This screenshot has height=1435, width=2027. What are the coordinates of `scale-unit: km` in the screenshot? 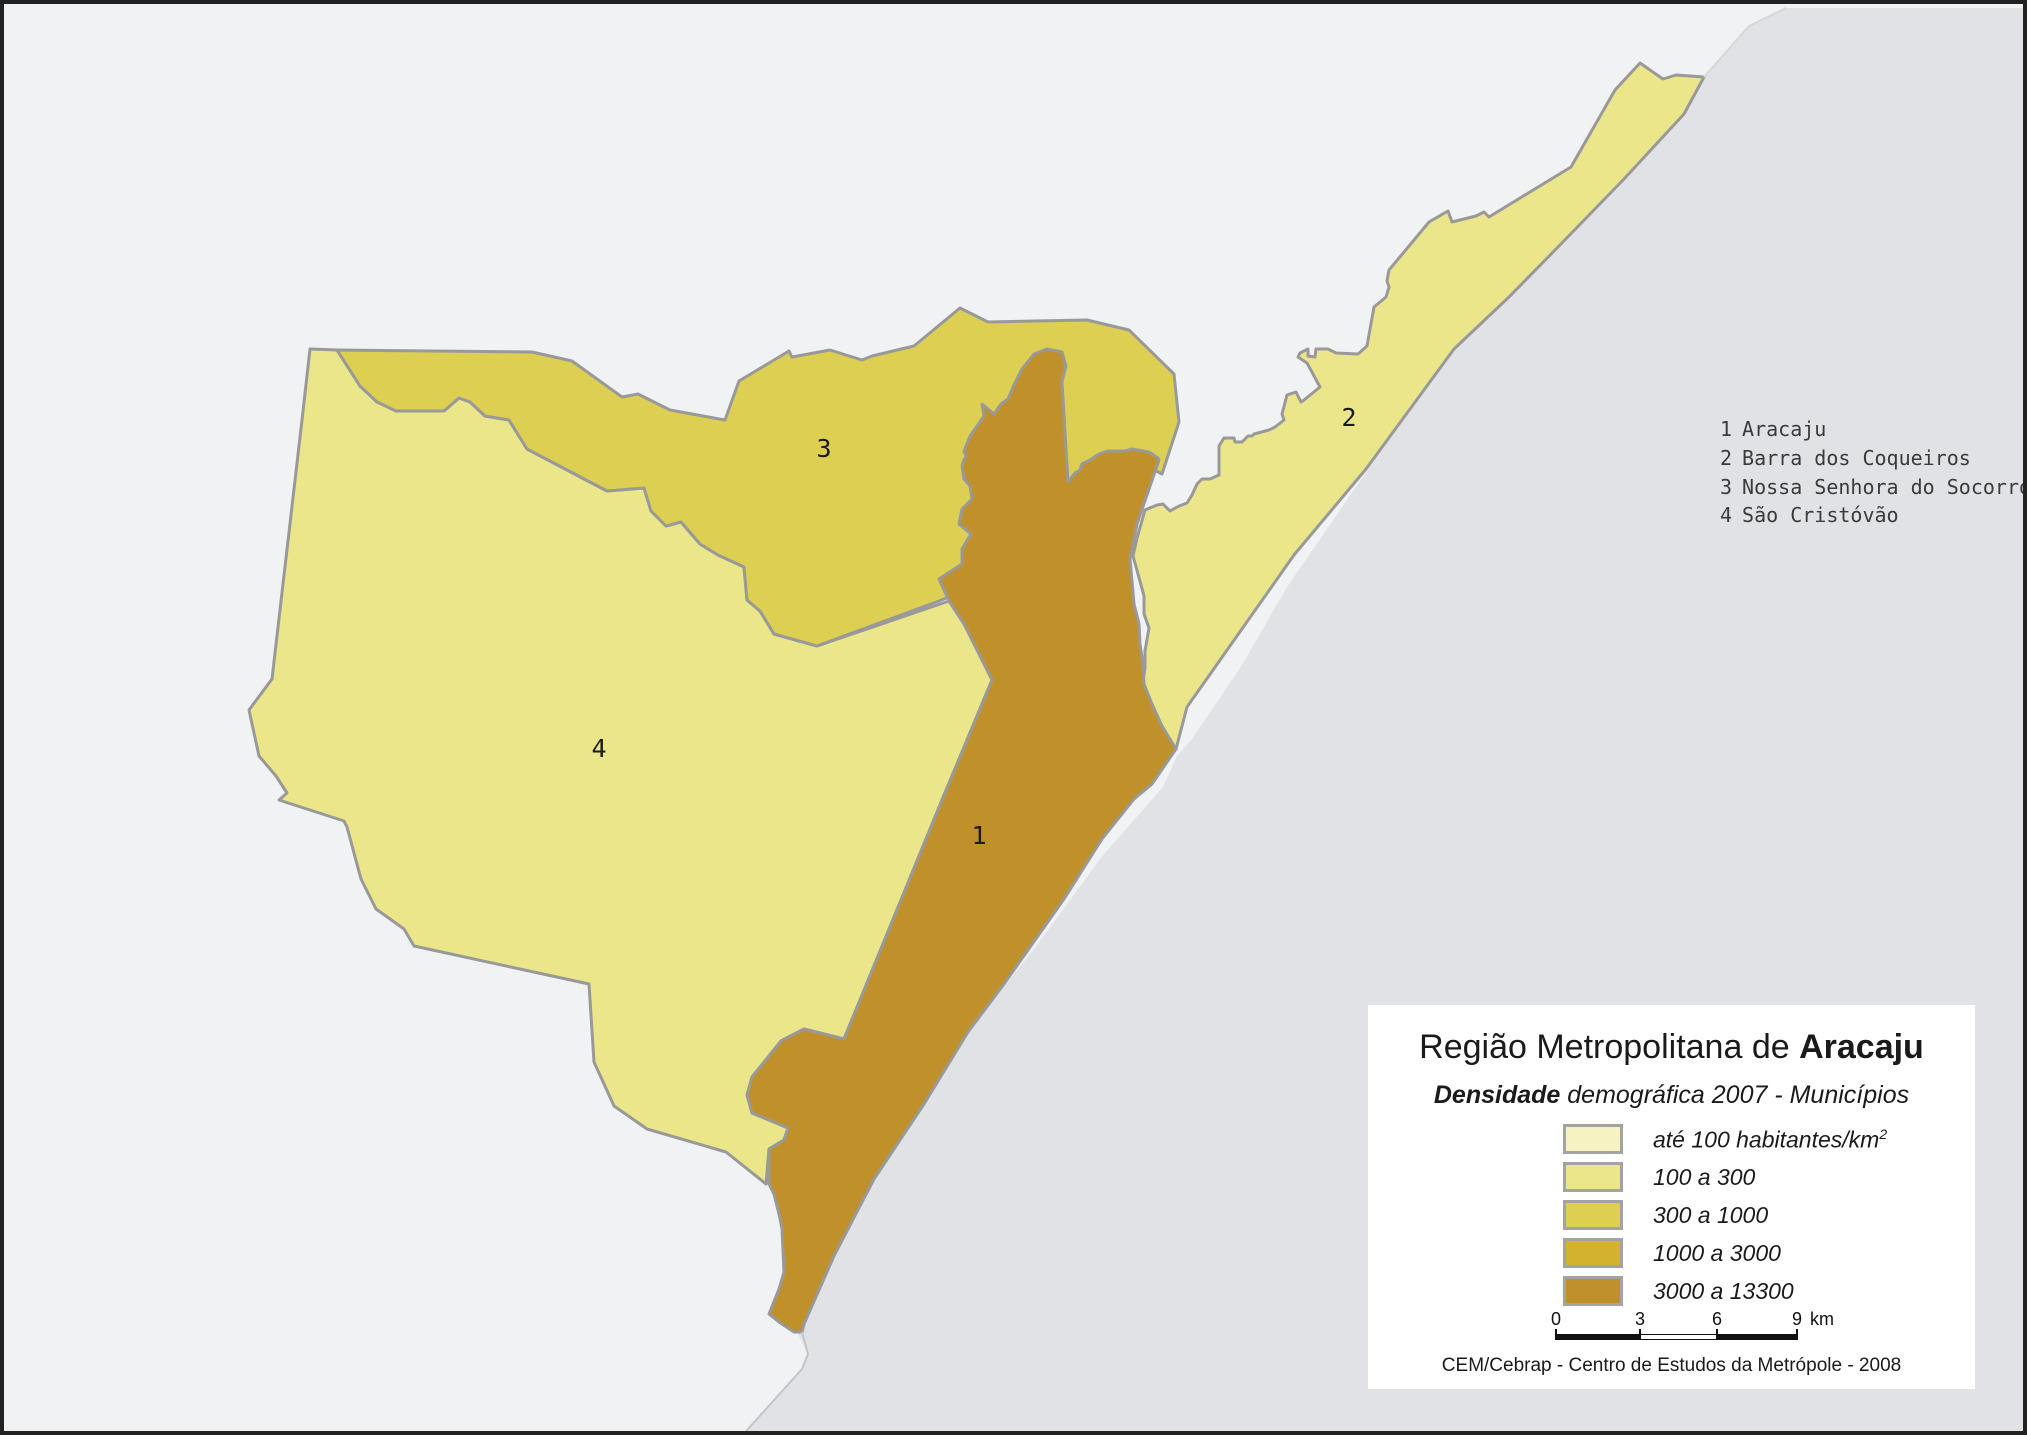 It's located at (1822, 1319).